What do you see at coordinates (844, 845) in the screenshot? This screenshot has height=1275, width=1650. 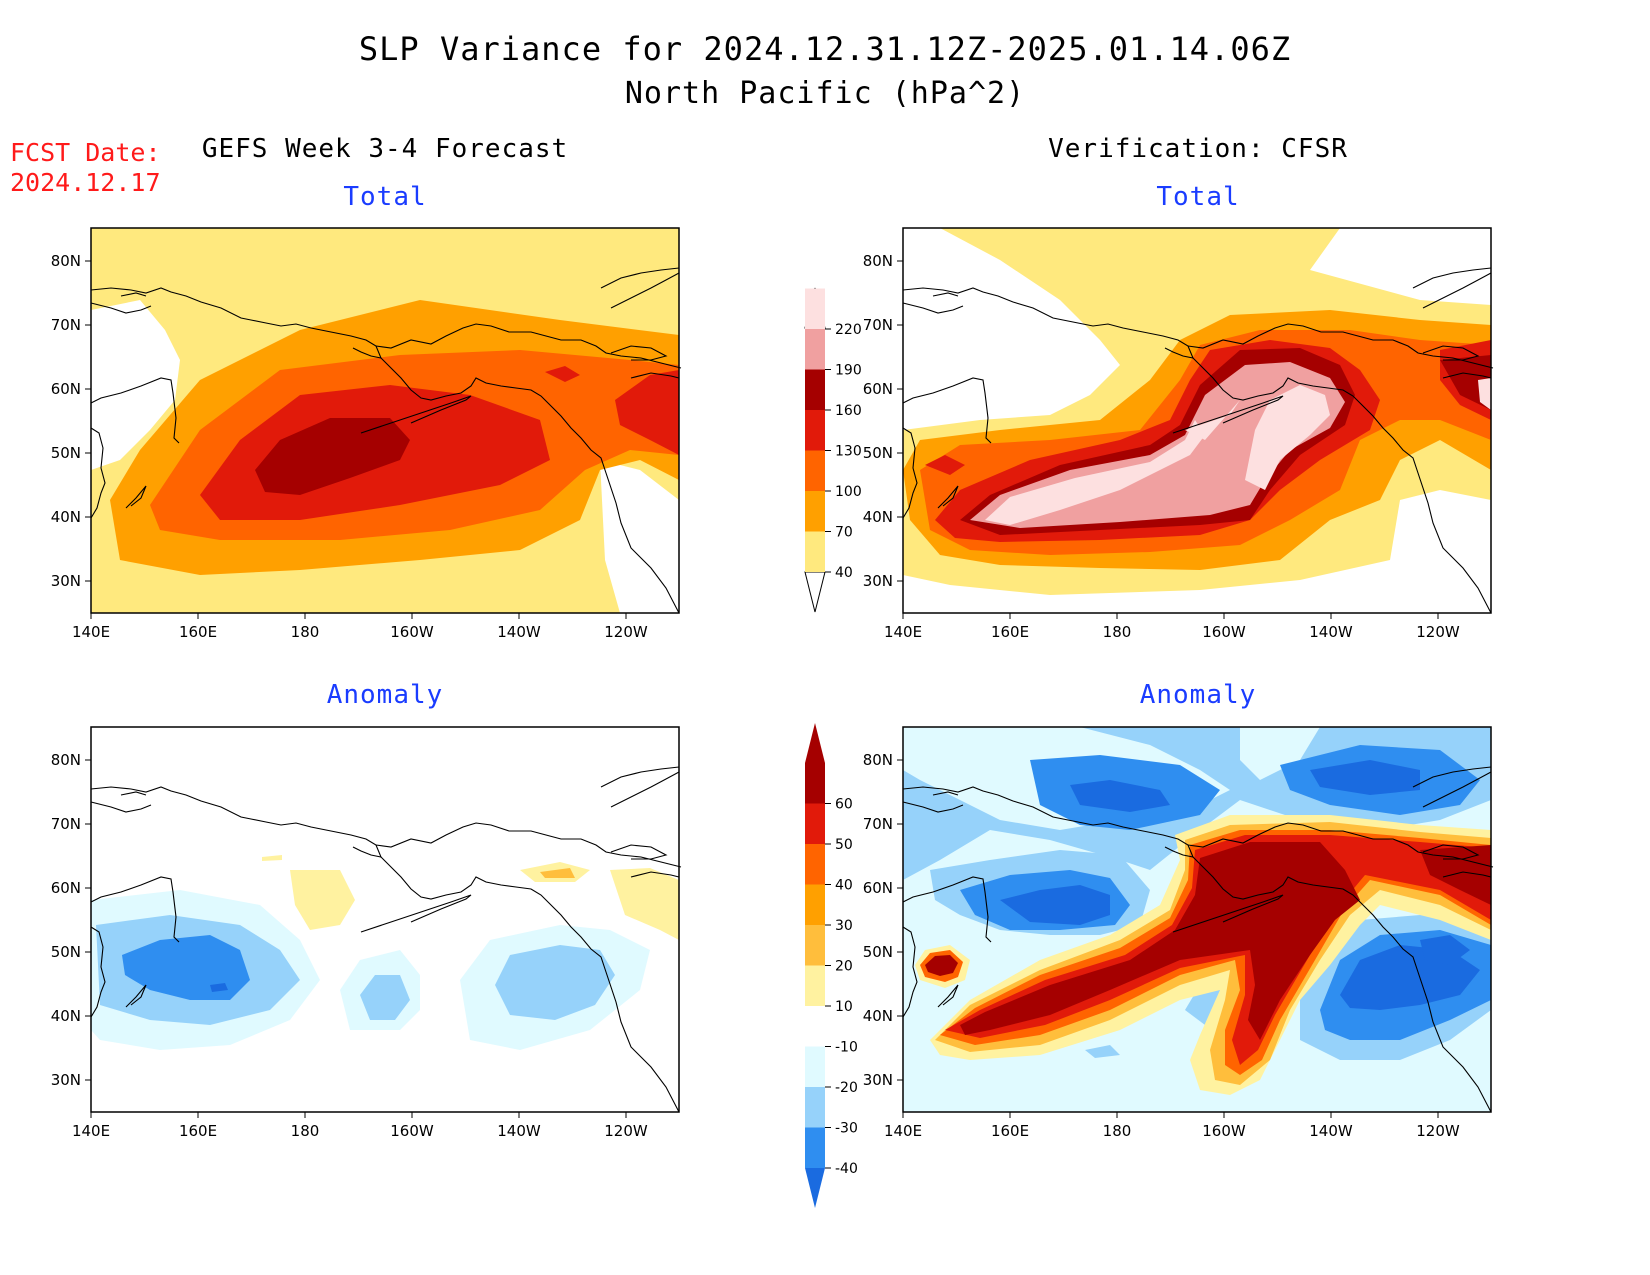 I see `anomaly-colorbar-label-8: 50` at bounding box center [844, 845].